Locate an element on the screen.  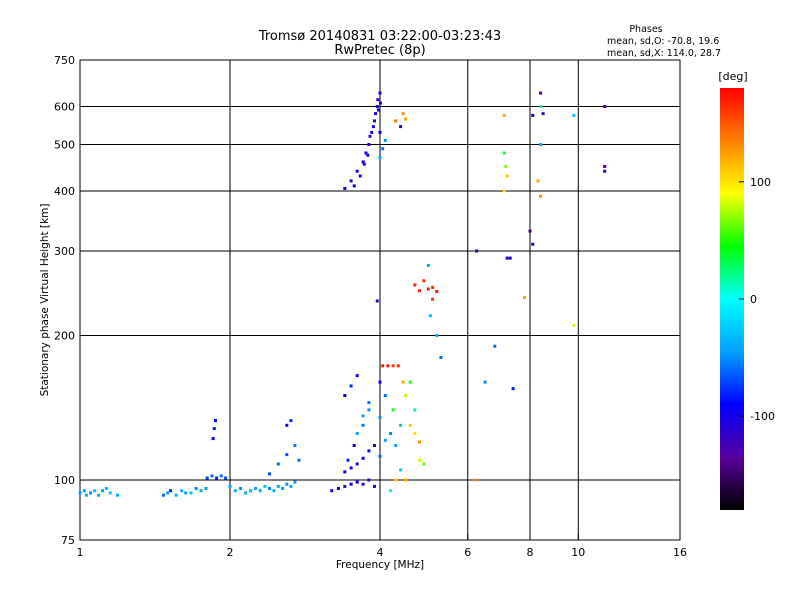
y-tick-label: 500 is located at coordinates (64, 145).